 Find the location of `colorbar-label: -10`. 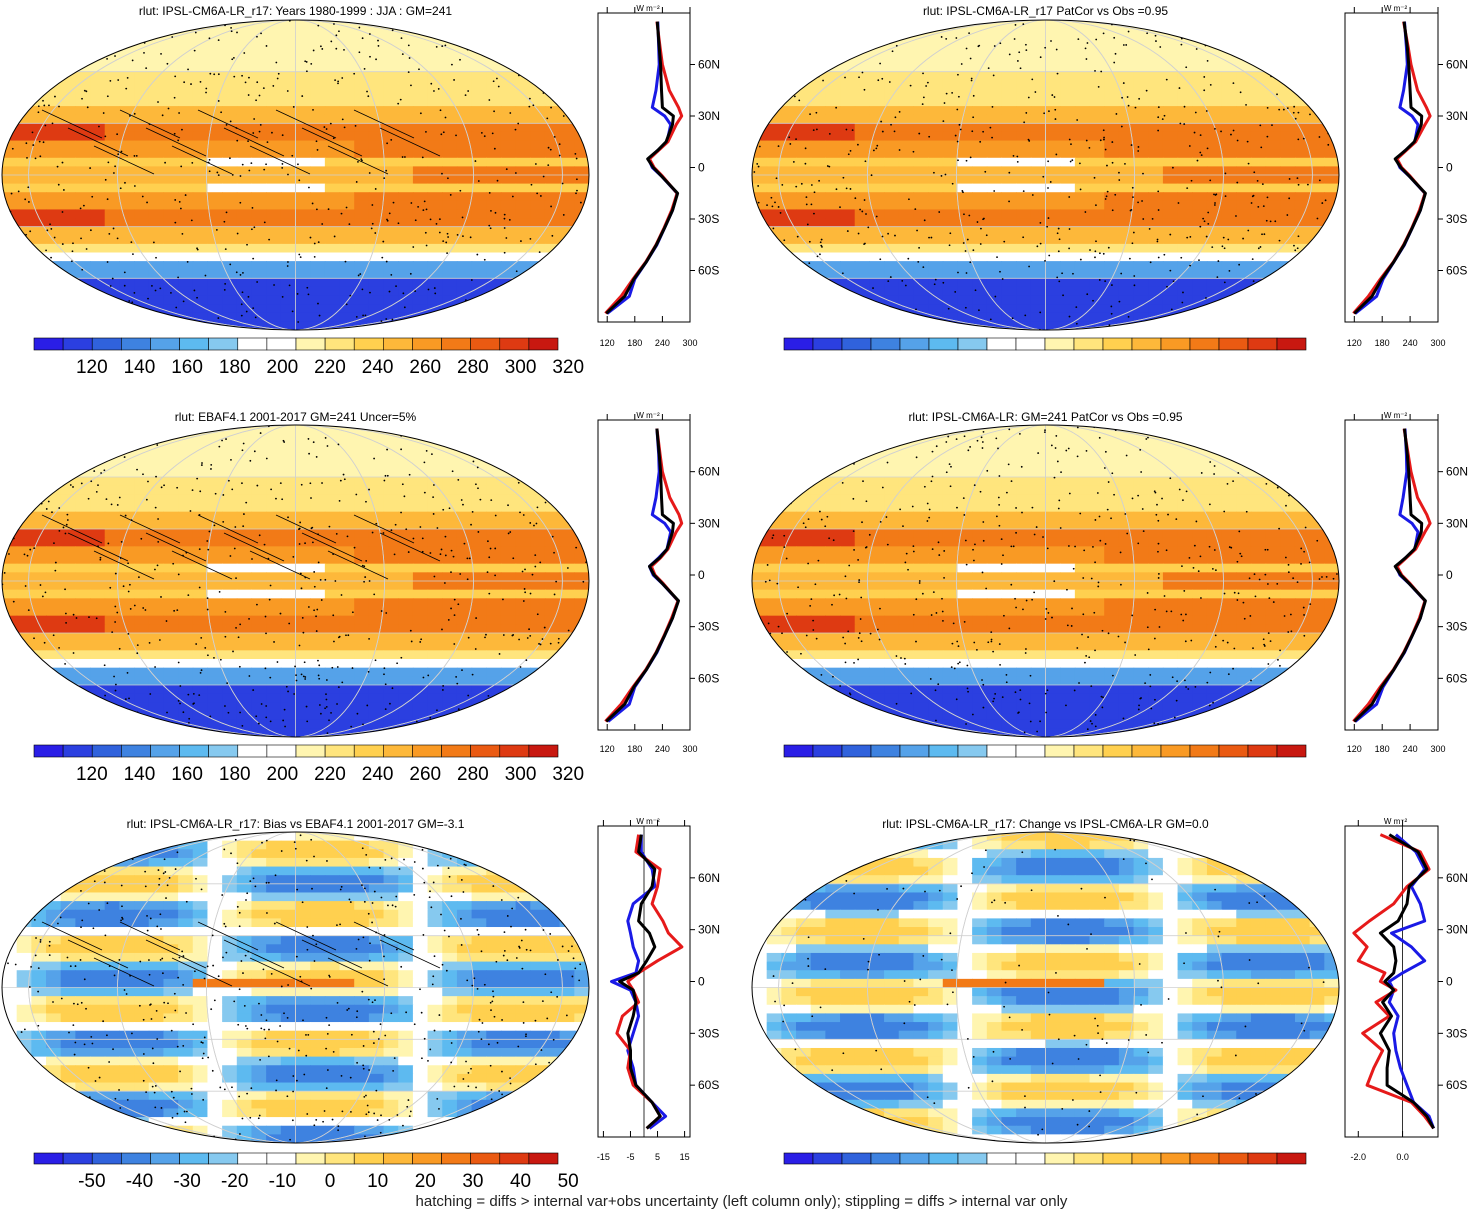

colorbar-label: -10 is located at coordinates (282, 1181).